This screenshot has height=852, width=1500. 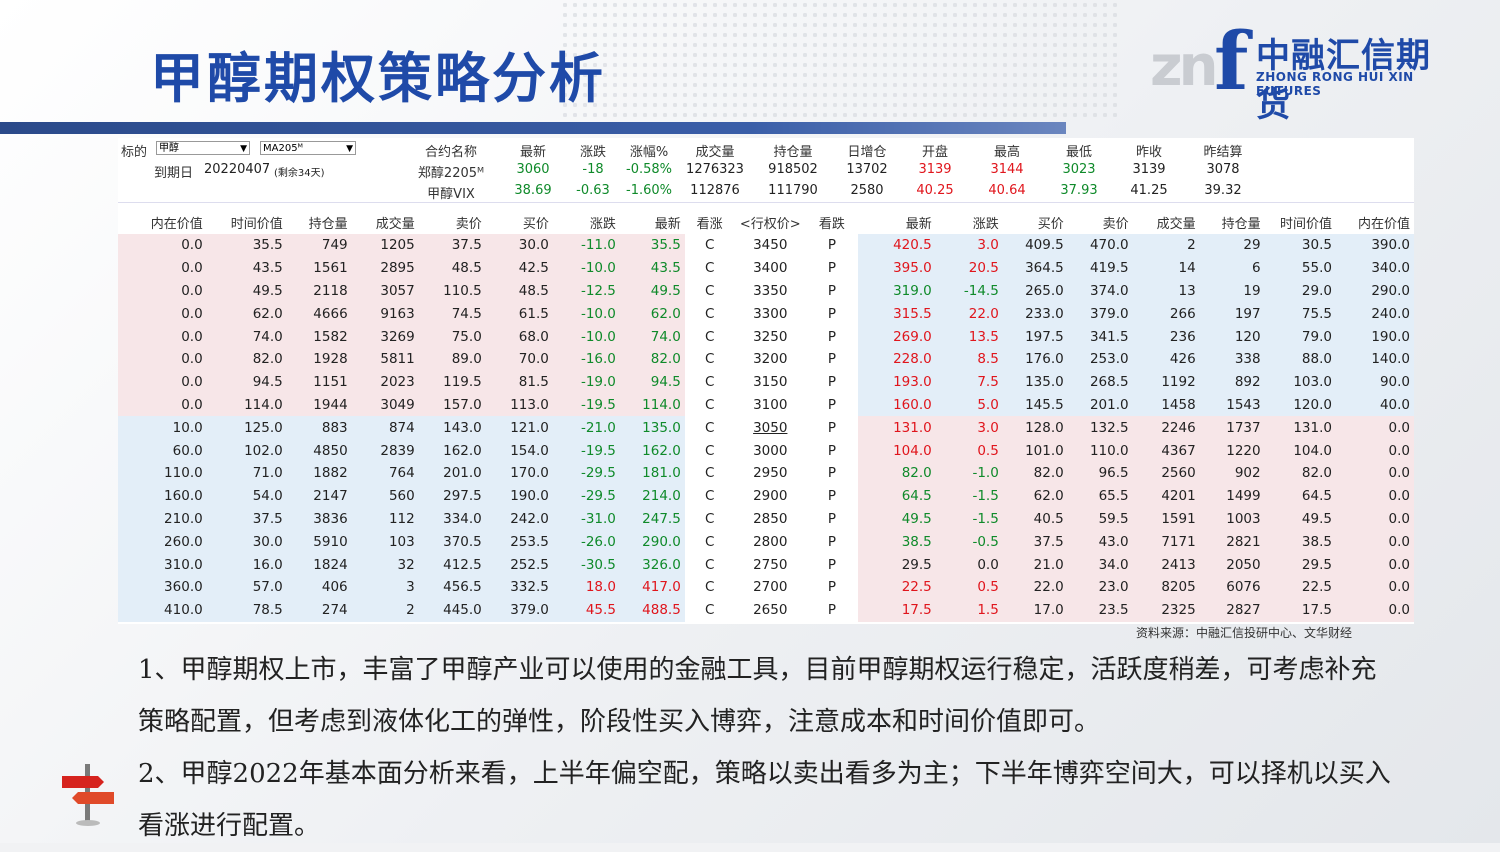 I want to click on put-cell: 240.0, so click(x=1374, y=314).